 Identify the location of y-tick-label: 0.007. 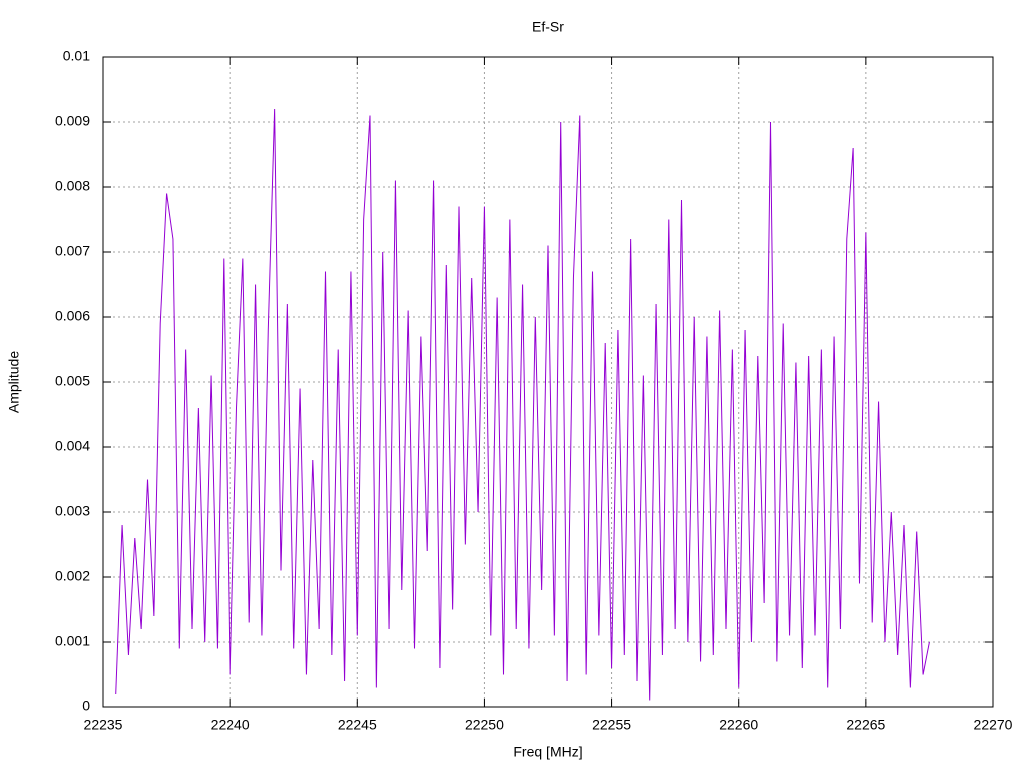
(72, 251).